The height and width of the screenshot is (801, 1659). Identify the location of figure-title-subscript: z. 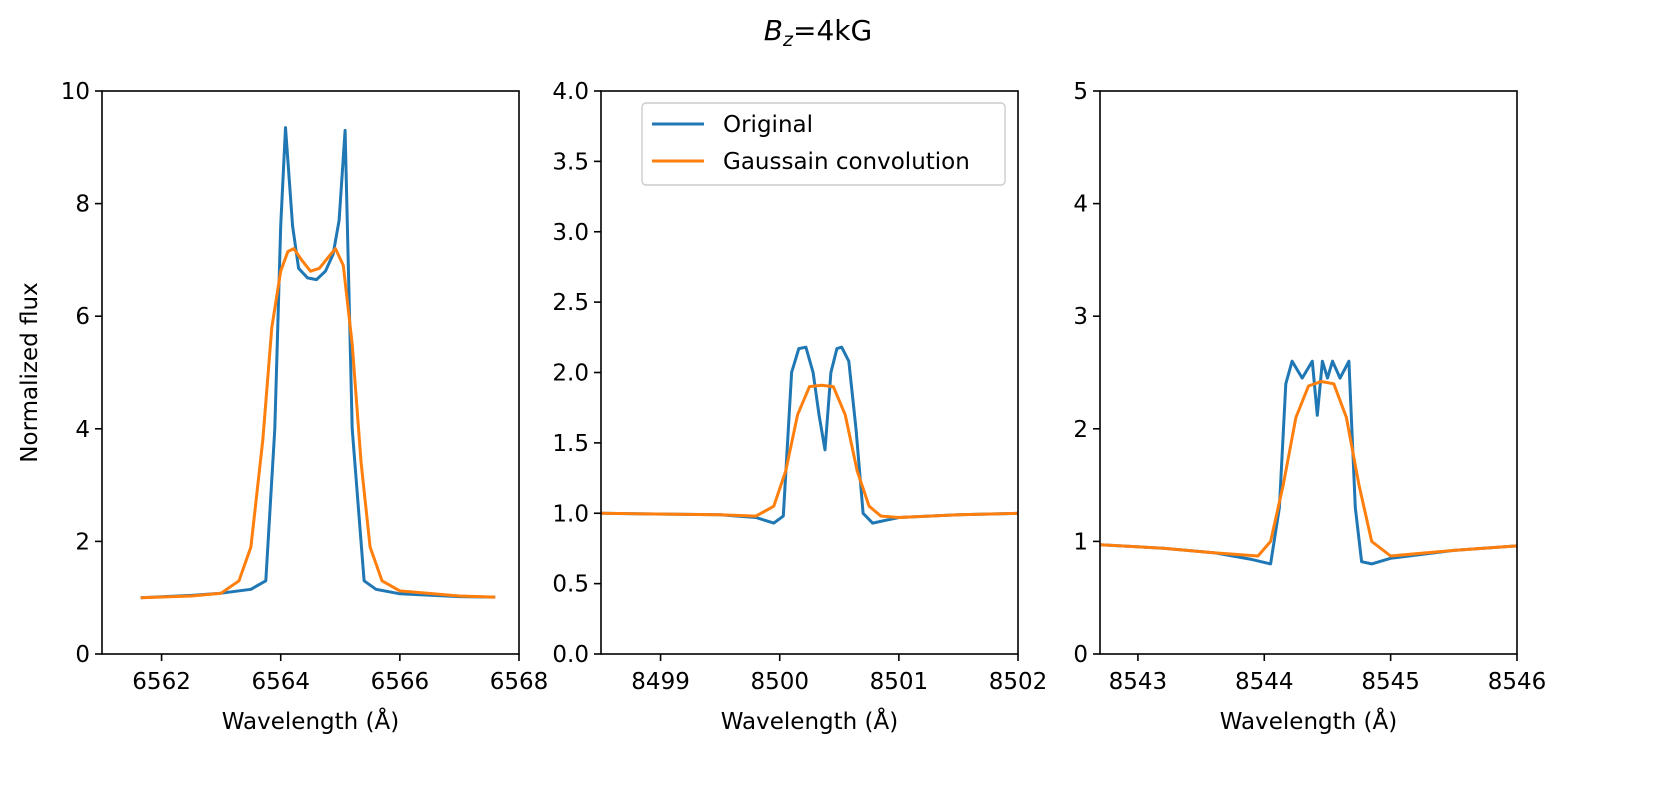
(788, 40).